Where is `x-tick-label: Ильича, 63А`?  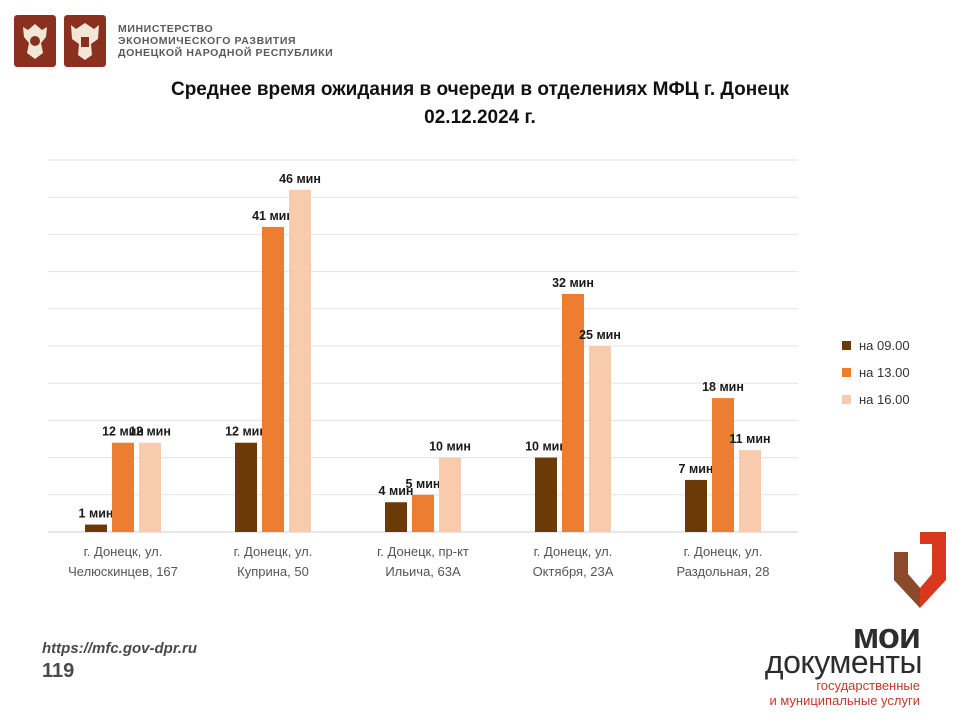 x-tick-label: Ильича, 63А is located at coordinates (423, 571).